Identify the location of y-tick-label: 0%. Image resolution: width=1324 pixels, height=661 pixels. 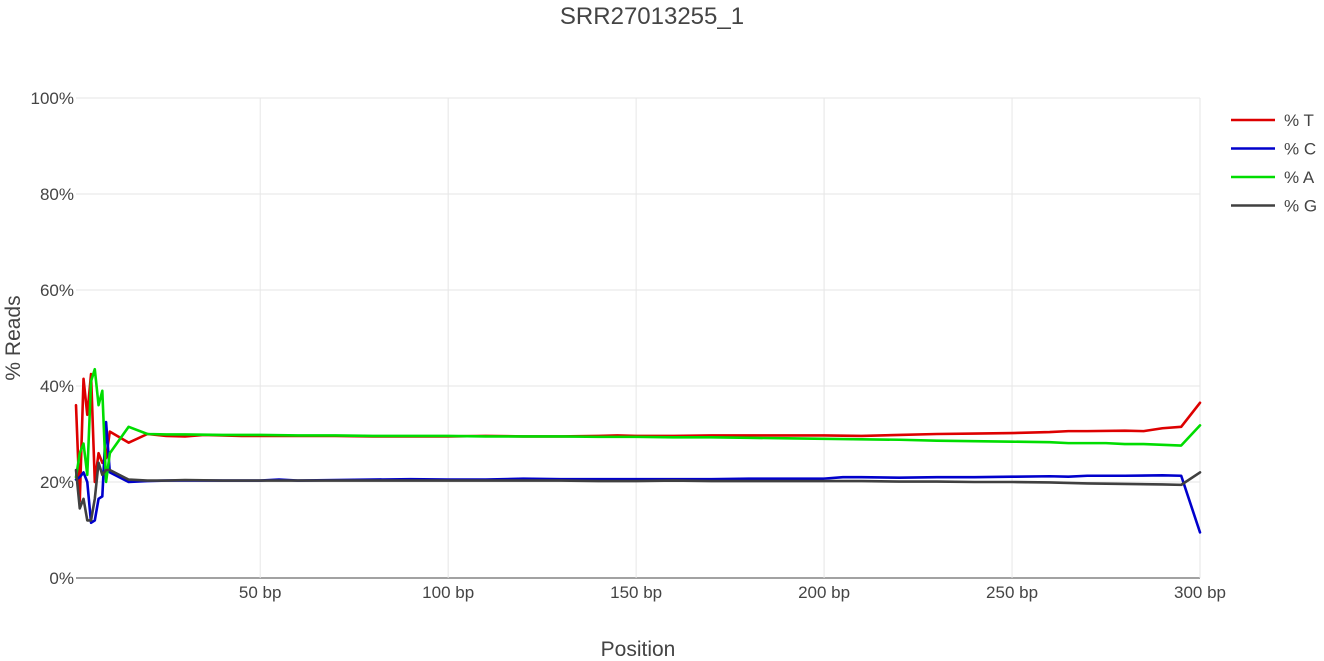
(61, 578).